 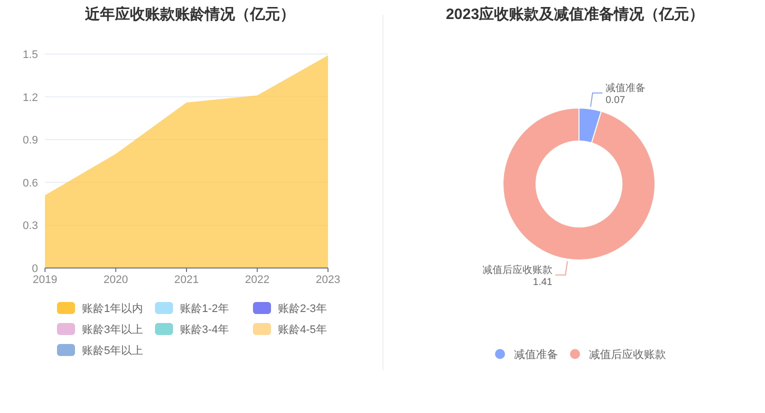 I want to click on legend-label: 账龄3-4年, so click(x=204, y=330).